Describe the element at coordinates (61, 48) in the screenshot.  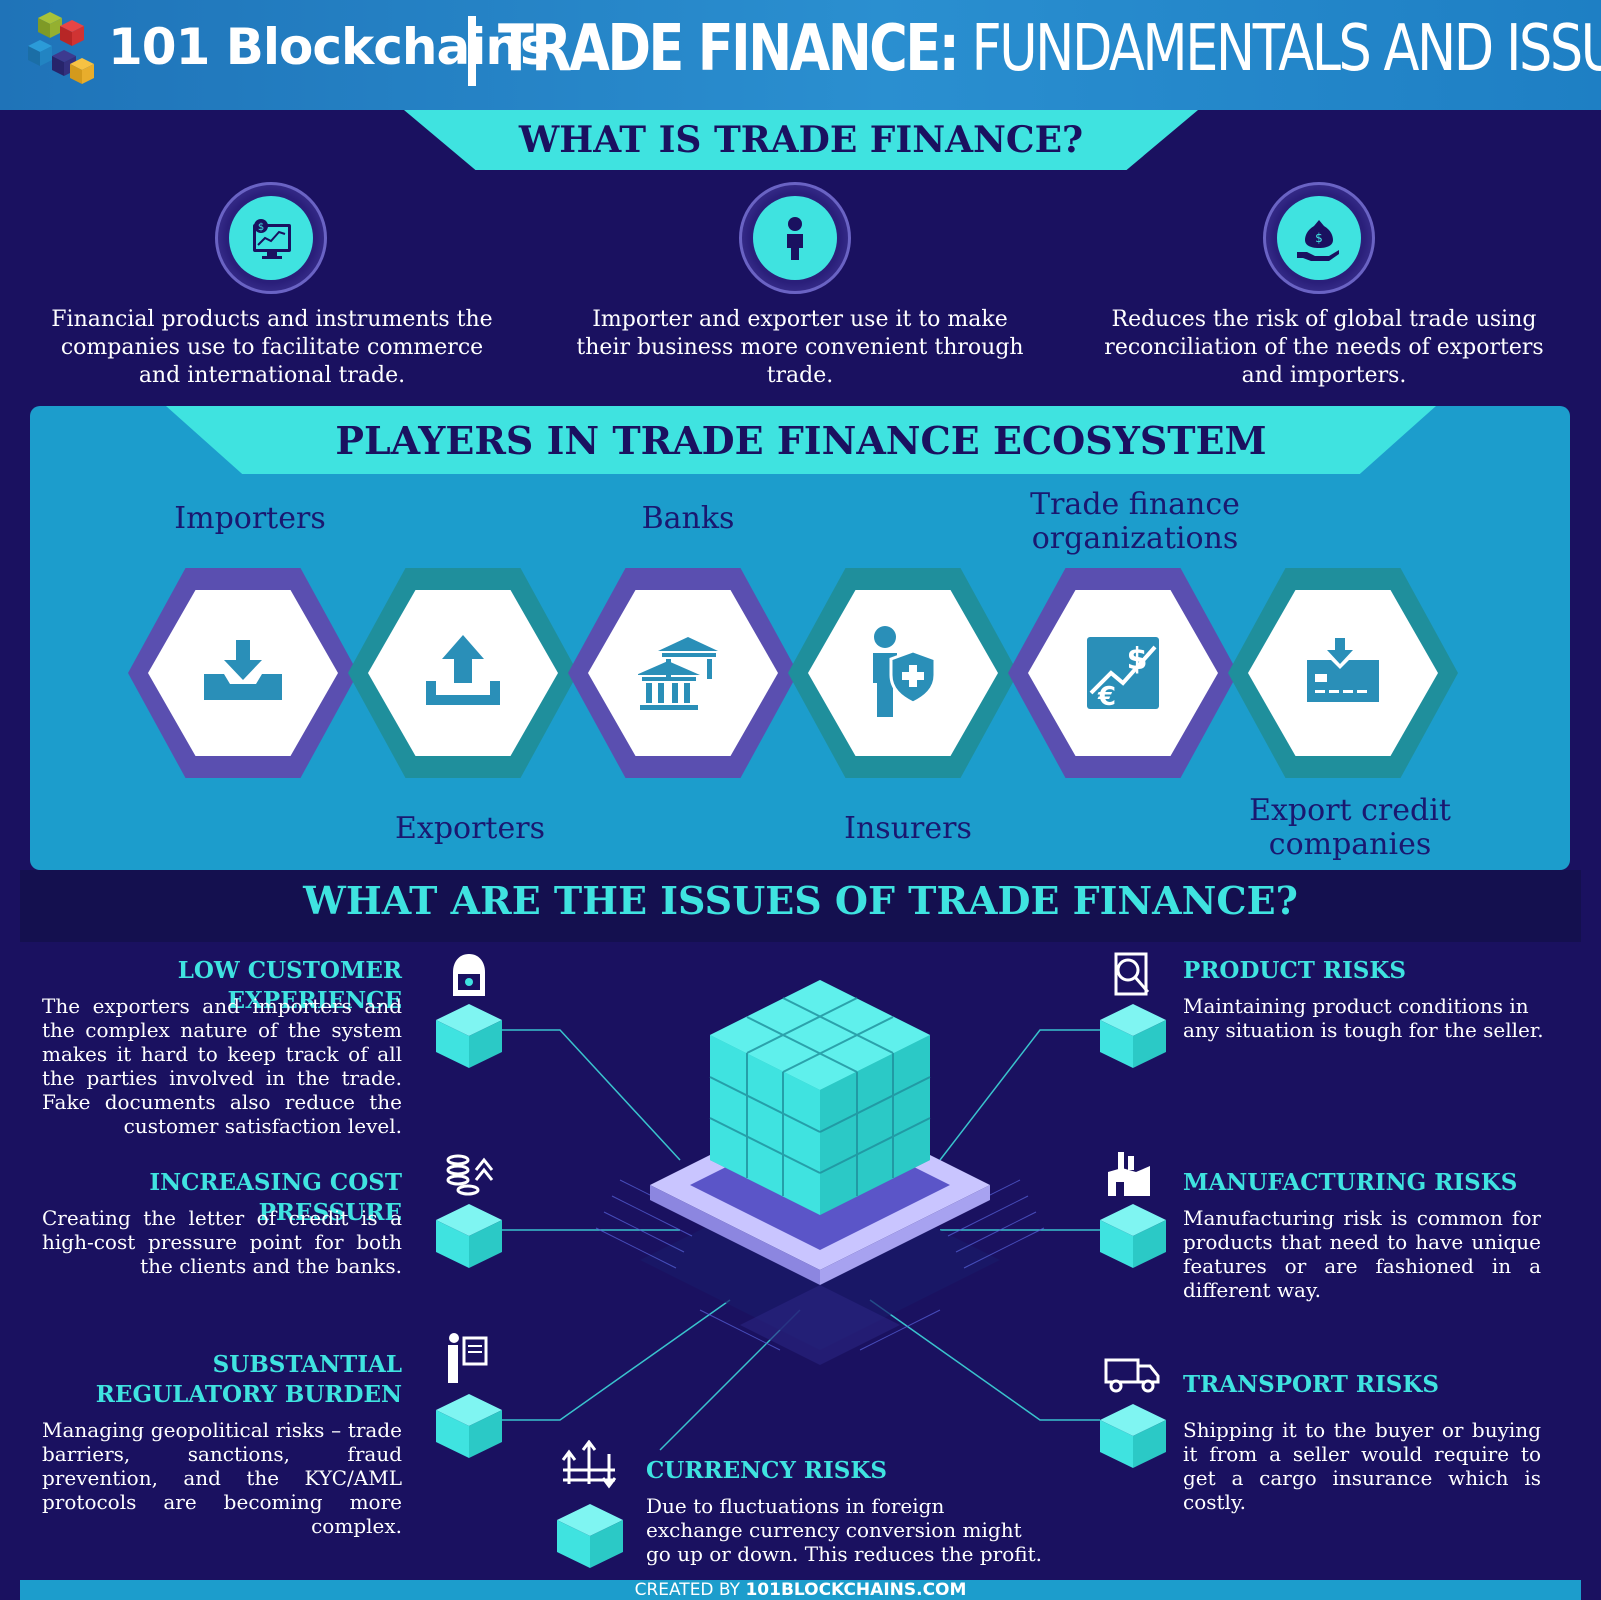
I see `logo-cubes-icon` at that location.